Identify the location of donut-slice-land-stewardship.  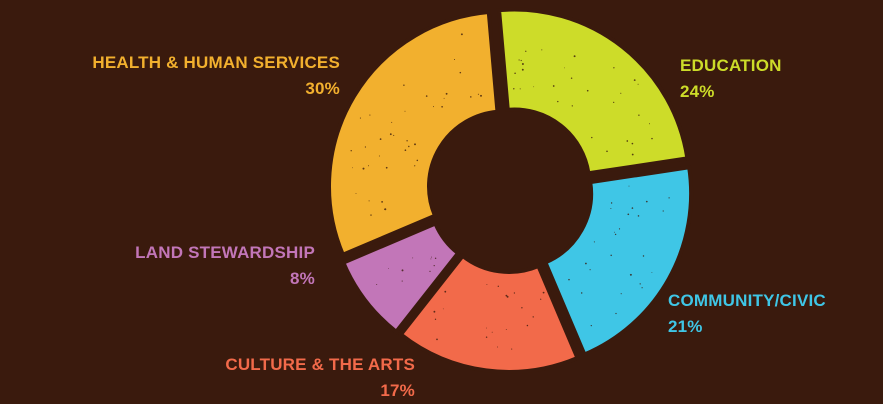
(400, 277).